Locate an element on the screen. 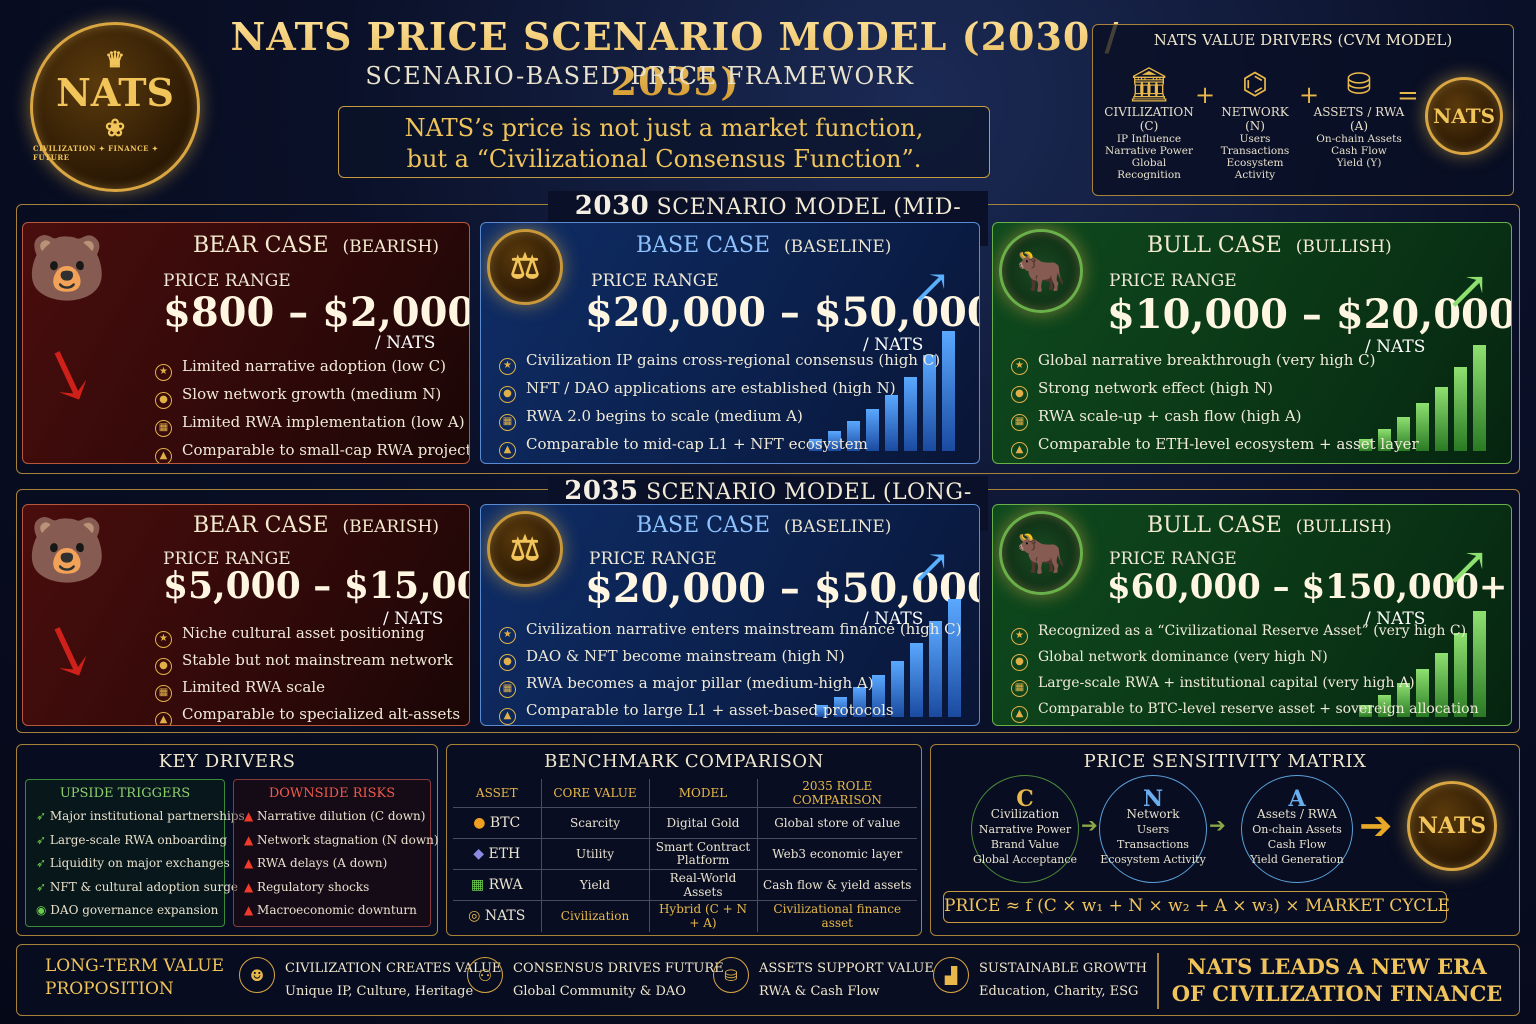 This screenshot has width=1536, height=1024. growth-chart-icon: ▟ is located at coordinates (951, 975).